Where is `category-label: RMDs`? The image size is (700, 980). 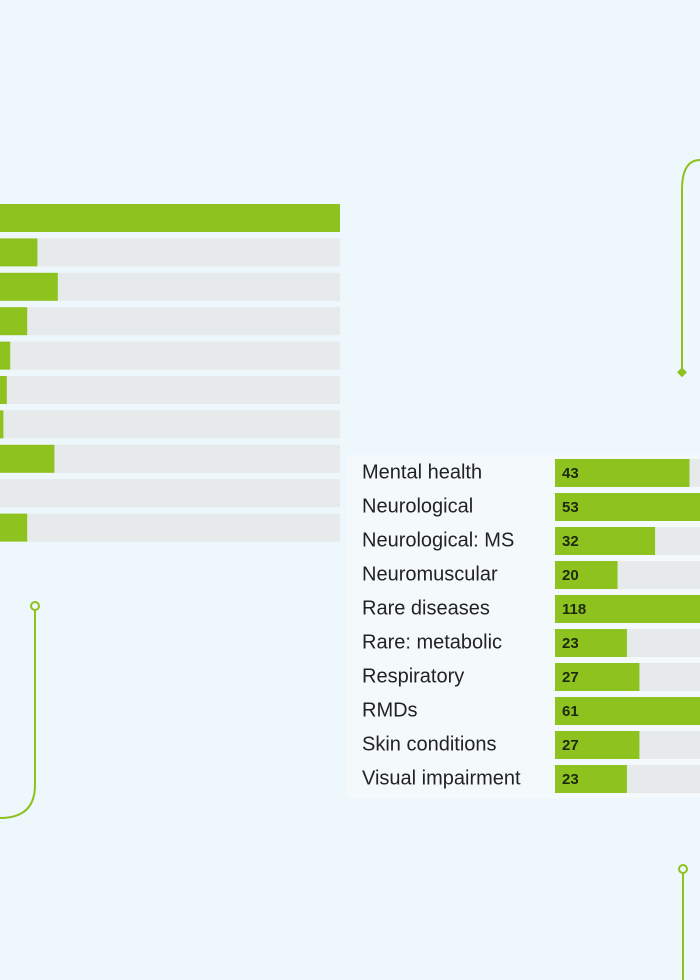
category-label: RMDs is located at coordinates (390, 710).